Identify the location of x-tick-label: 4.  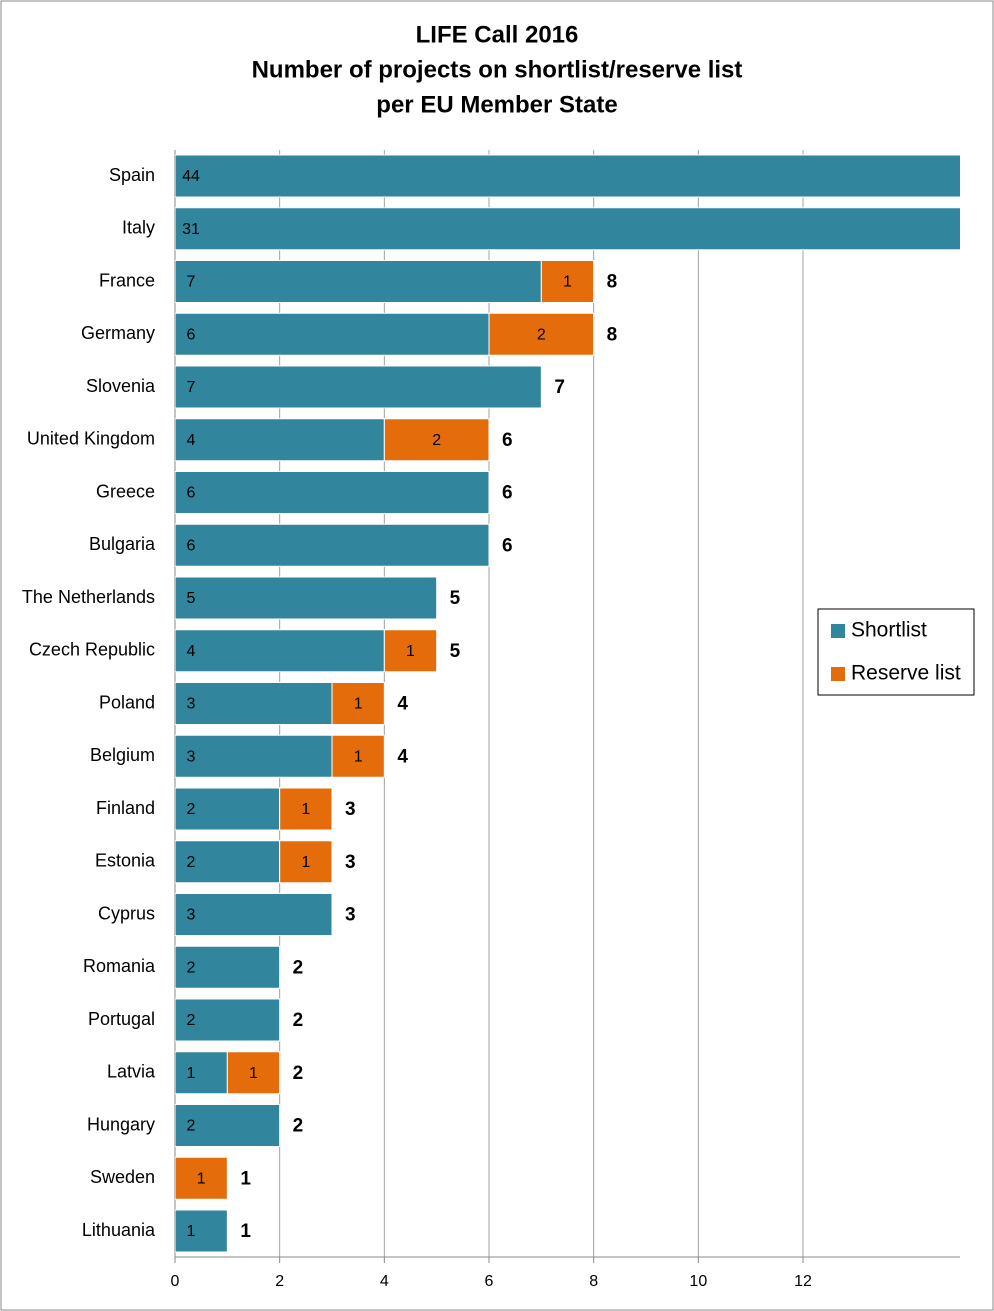
(384, 1281).